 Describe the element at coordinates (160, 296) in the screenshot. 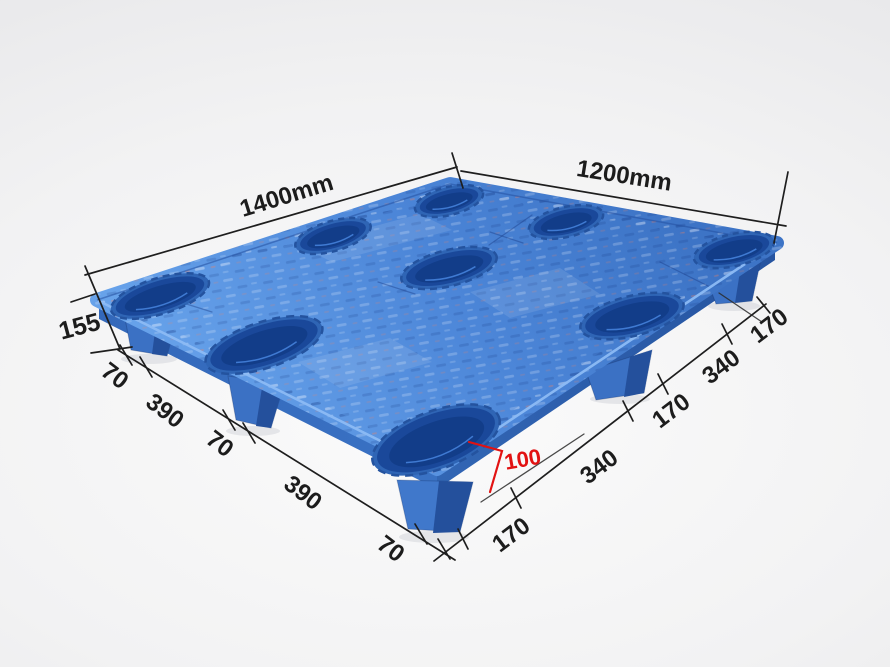

I see `cup-left-corner` at that location.